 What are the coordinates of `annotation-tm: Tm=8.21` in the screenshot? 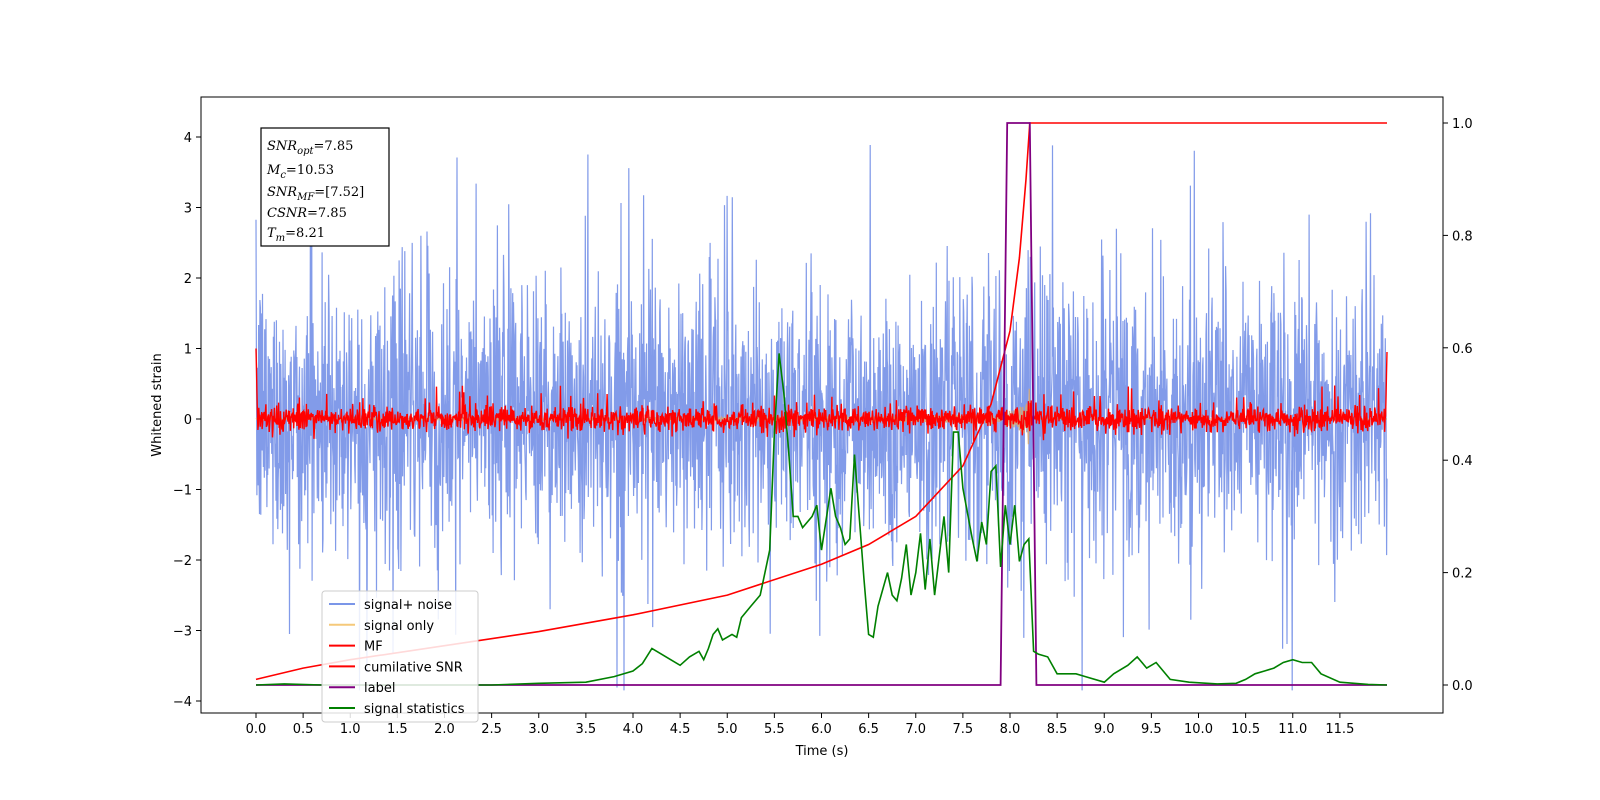 It's located at (296, 235).